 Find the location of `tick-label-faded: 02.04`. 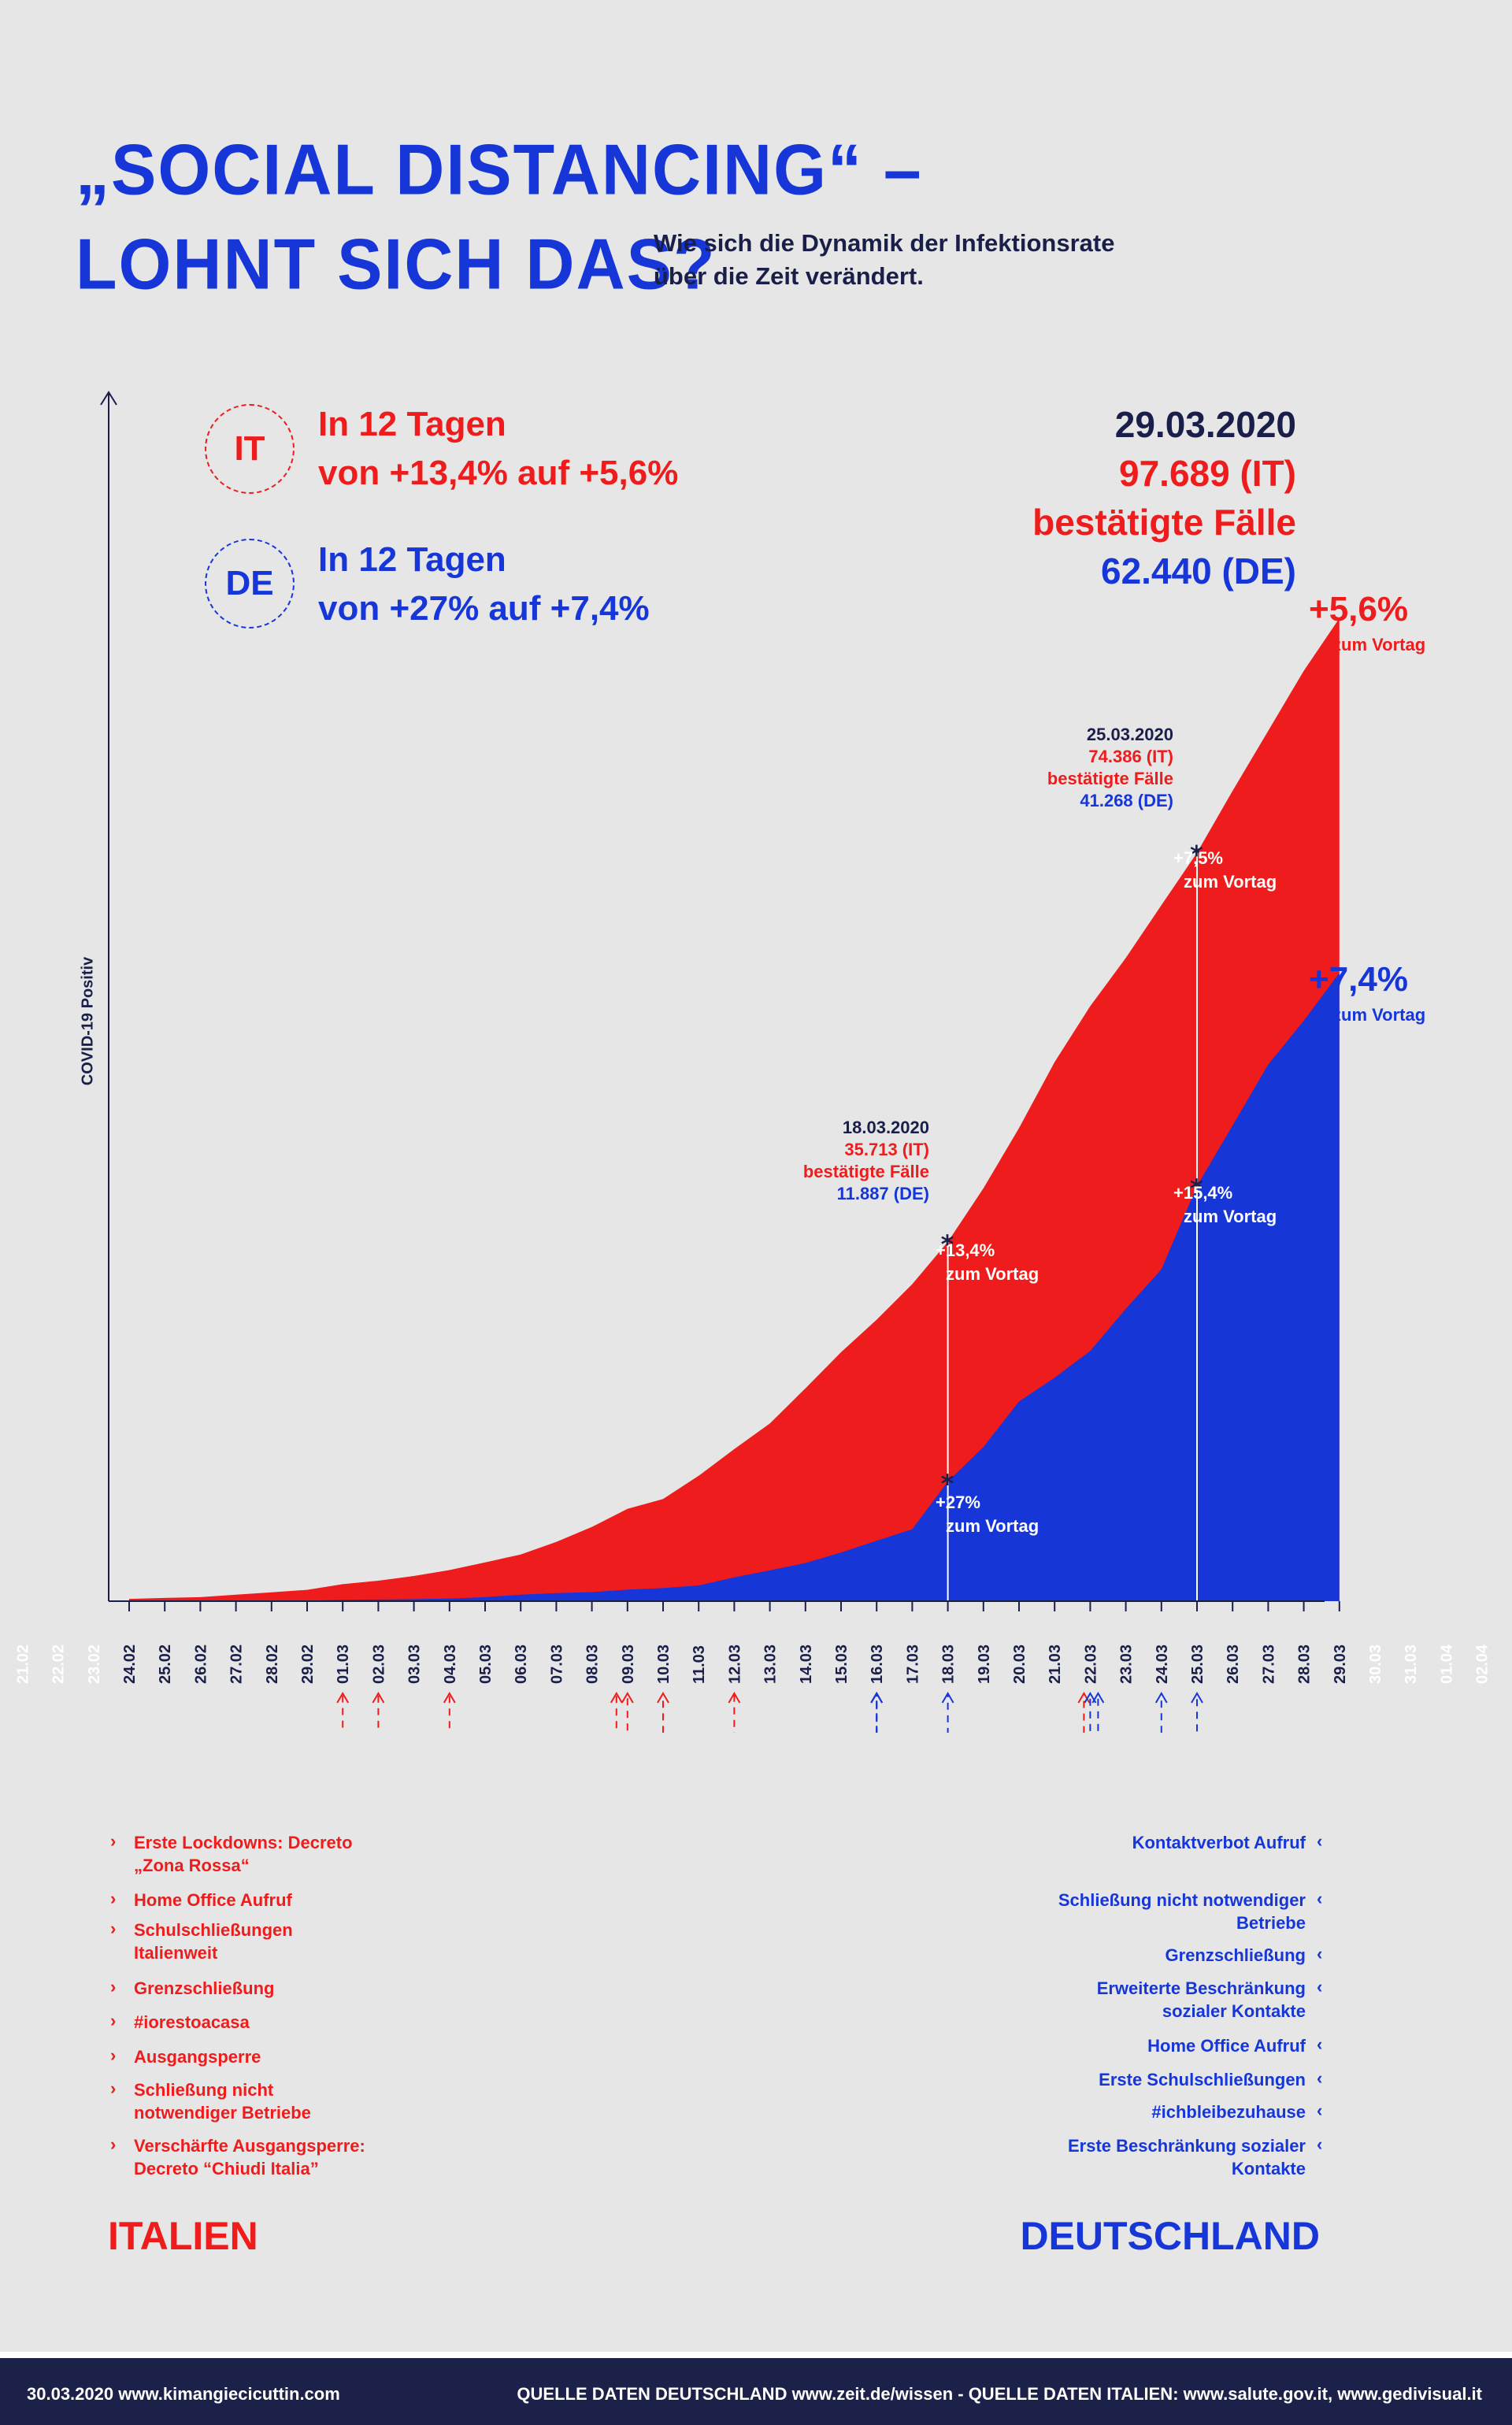

tick-label-faded: 02.04 is located at coordinates (1483, 1664).